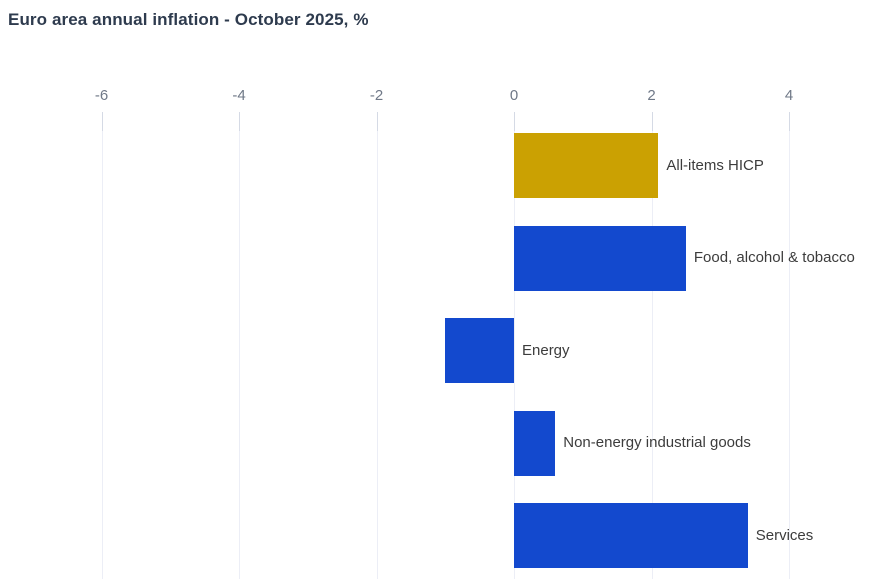 Image resolution: width=880 pixels, height=579 pixels. I want to click on x-axis-tick-label: 0, so click(514, 95).